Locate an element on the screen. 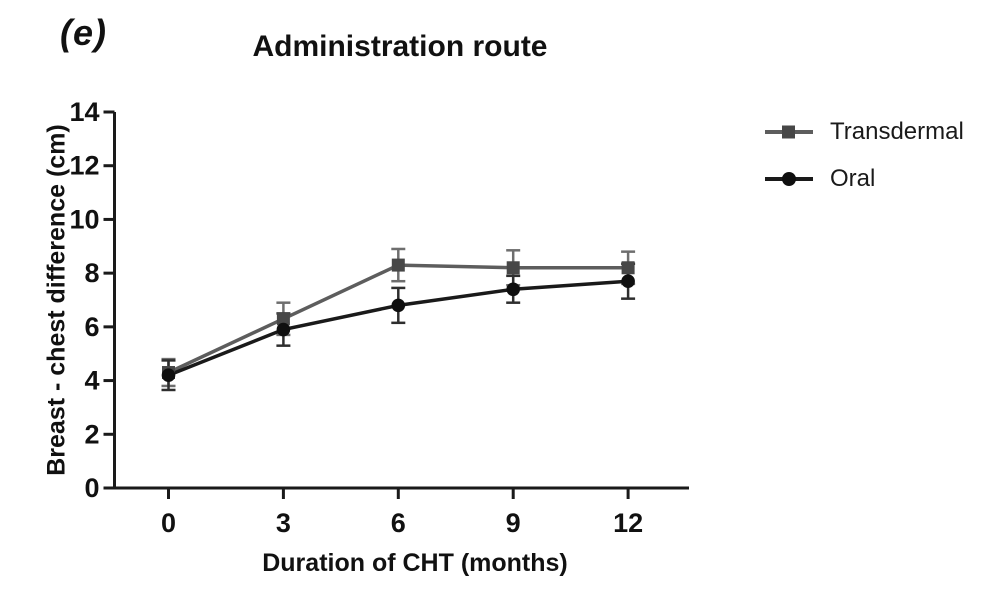 The height and width of the screenshot is (613, 1008). legend-circle-marker-icon is located at coordinates (789, 179).